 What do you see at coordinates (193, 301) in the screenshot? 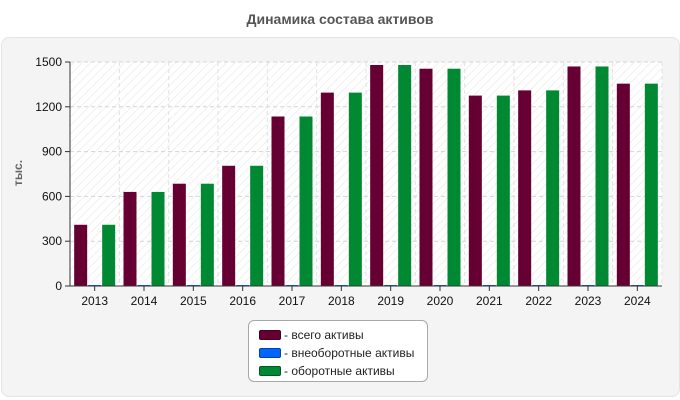
I see `x-tick-label: 2015` at bounding box center [193, 301].